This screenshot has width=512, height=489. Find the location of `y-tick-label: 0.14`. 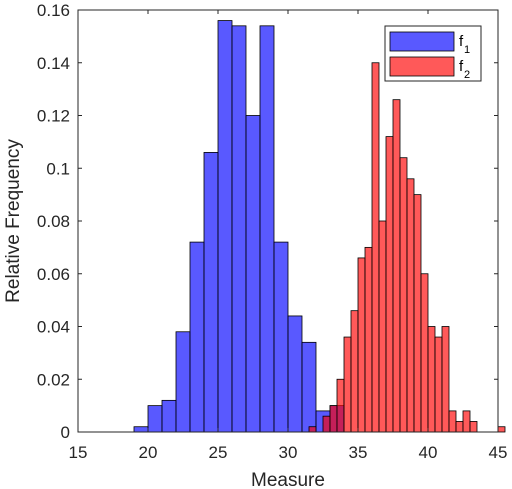

y-tick-label: 0.14 is located at coordinates (53, 63).